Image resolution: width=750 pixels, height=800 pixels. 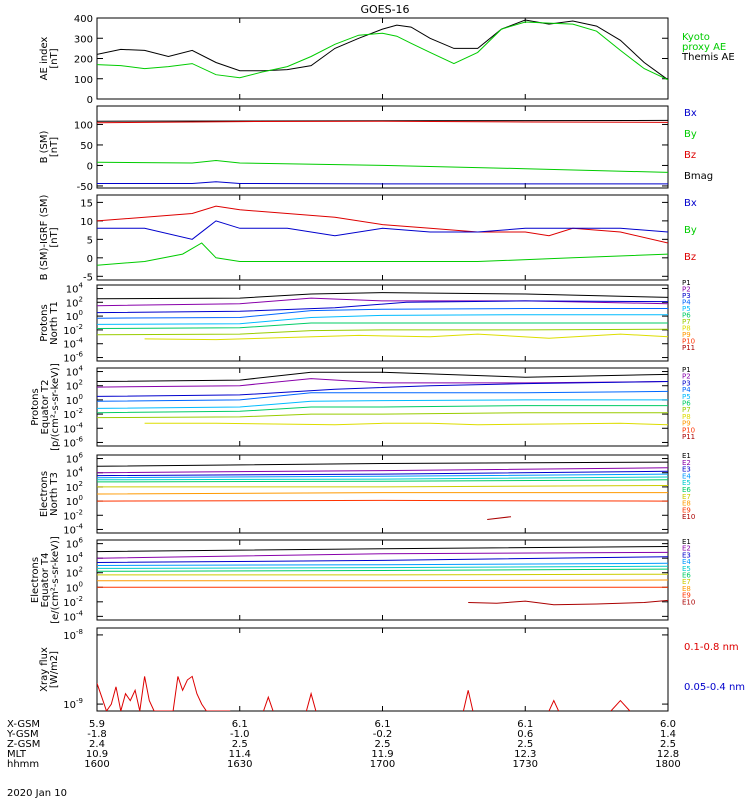 What do you see at coordinates (686, 582) in the screenshot?
I see `legend-entry: E7` at bounding box center [686, 582].